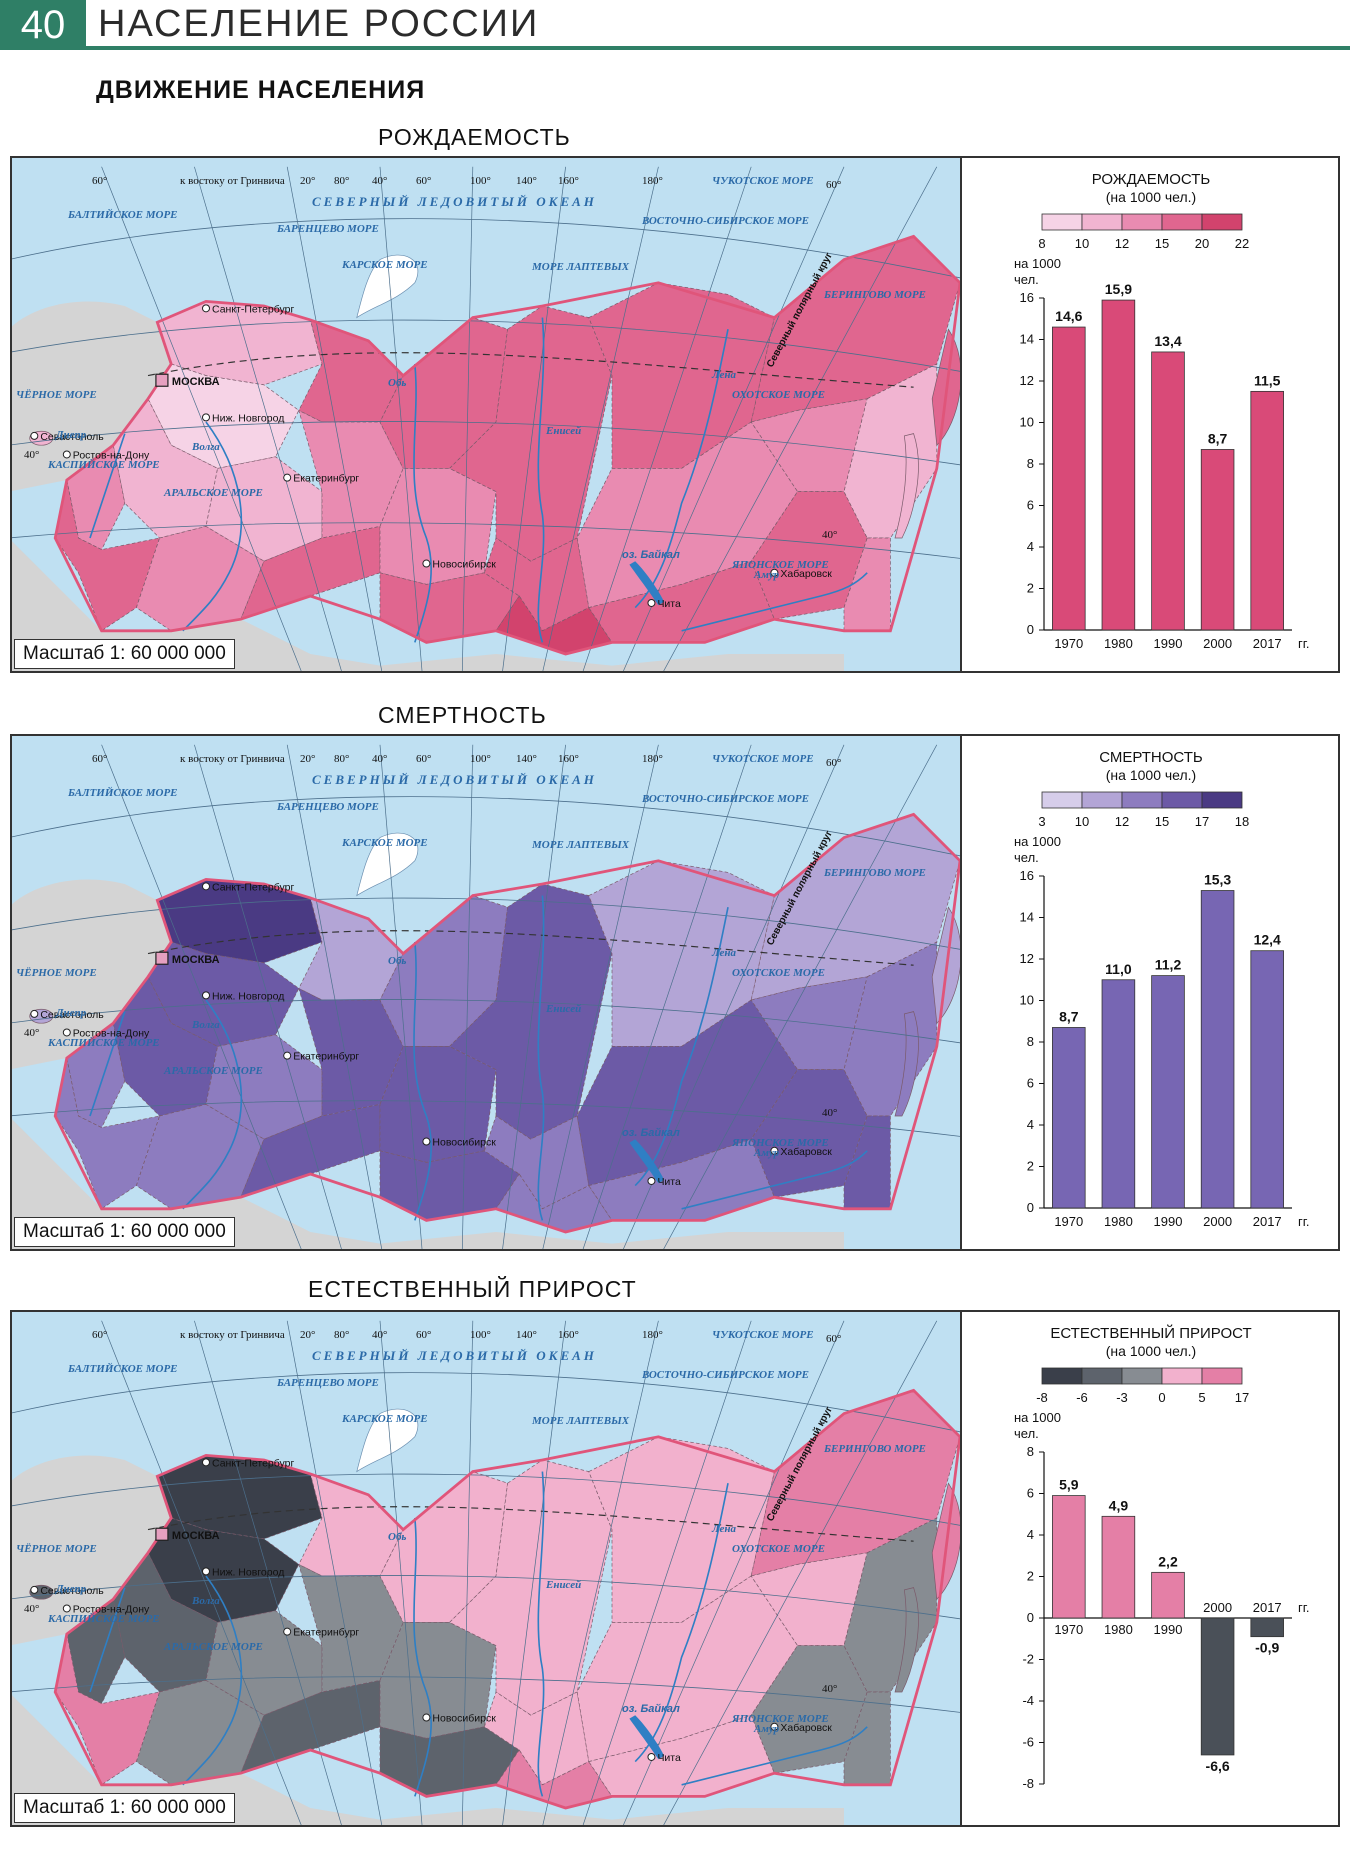 The height and width of the screenshot is (1850, 1350). I want to click on y-tick-label: 10, so click(1027, 1000).